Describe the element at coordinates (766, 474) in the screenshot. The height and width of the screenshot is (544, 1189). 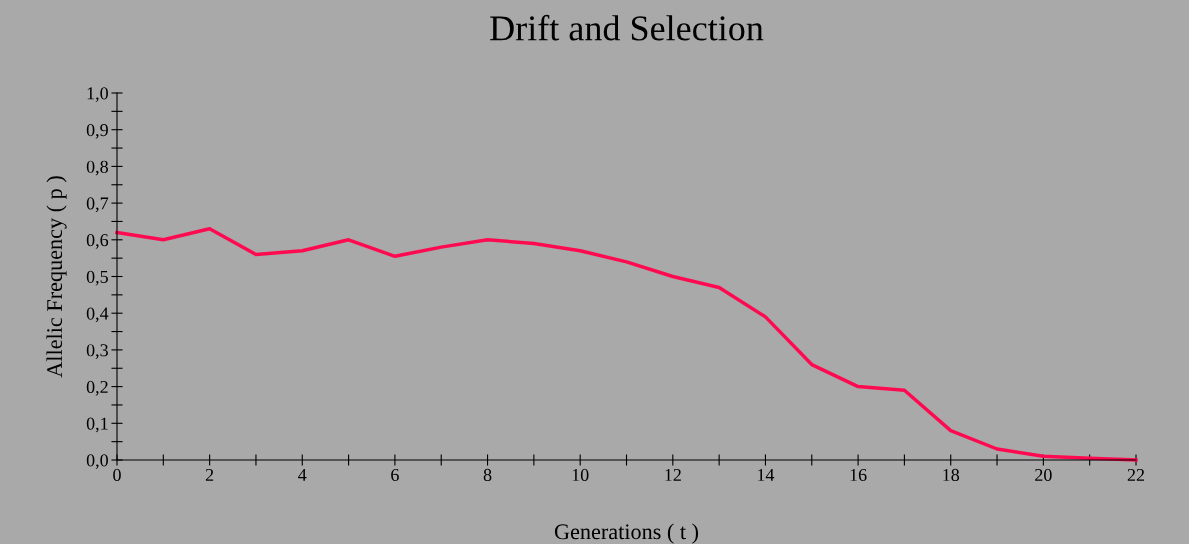
I see `x-tick-label: 14` at that location.